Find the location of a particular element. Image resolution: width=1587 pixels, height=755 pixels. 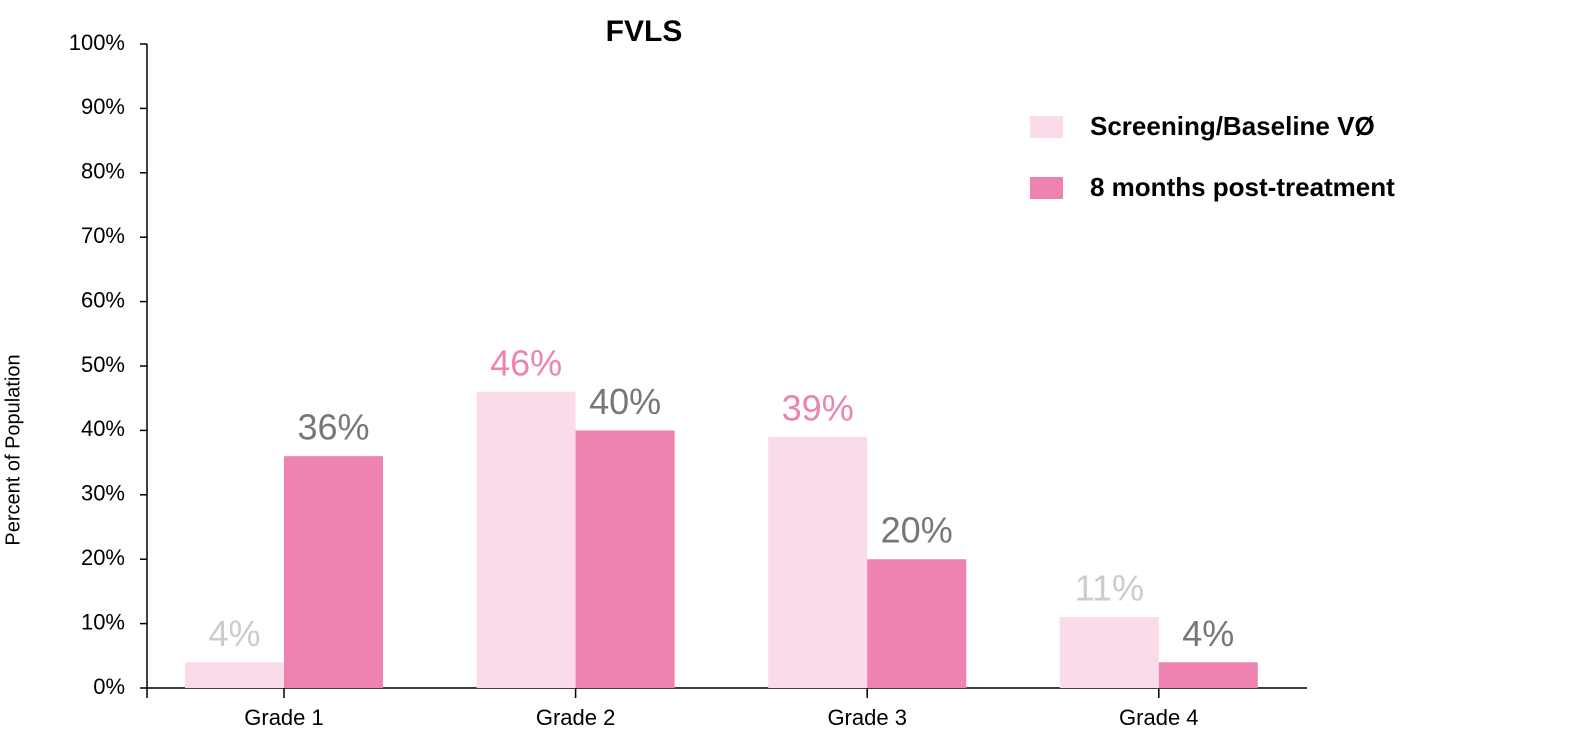

y-tick-label: 50% is located at coordinates (103, 364).